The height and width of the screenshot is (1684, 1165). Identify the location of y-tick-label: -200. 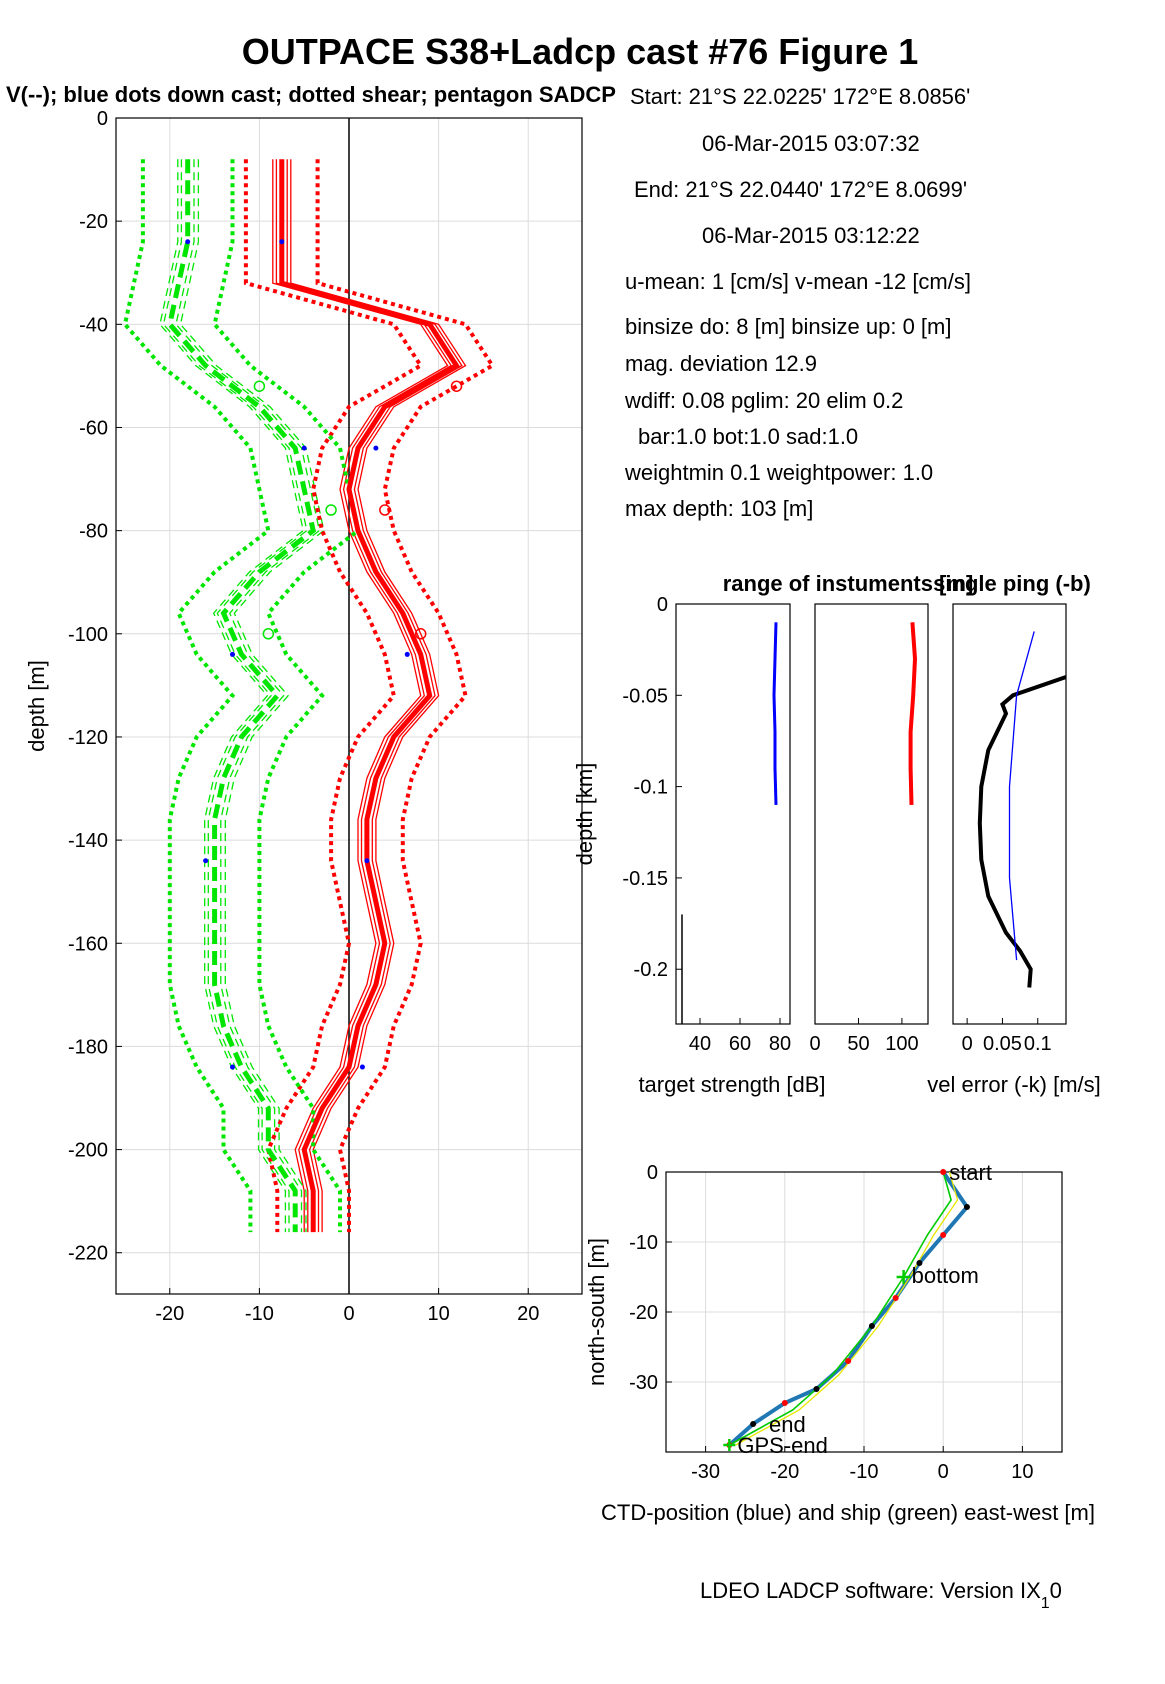
(88, 1151).